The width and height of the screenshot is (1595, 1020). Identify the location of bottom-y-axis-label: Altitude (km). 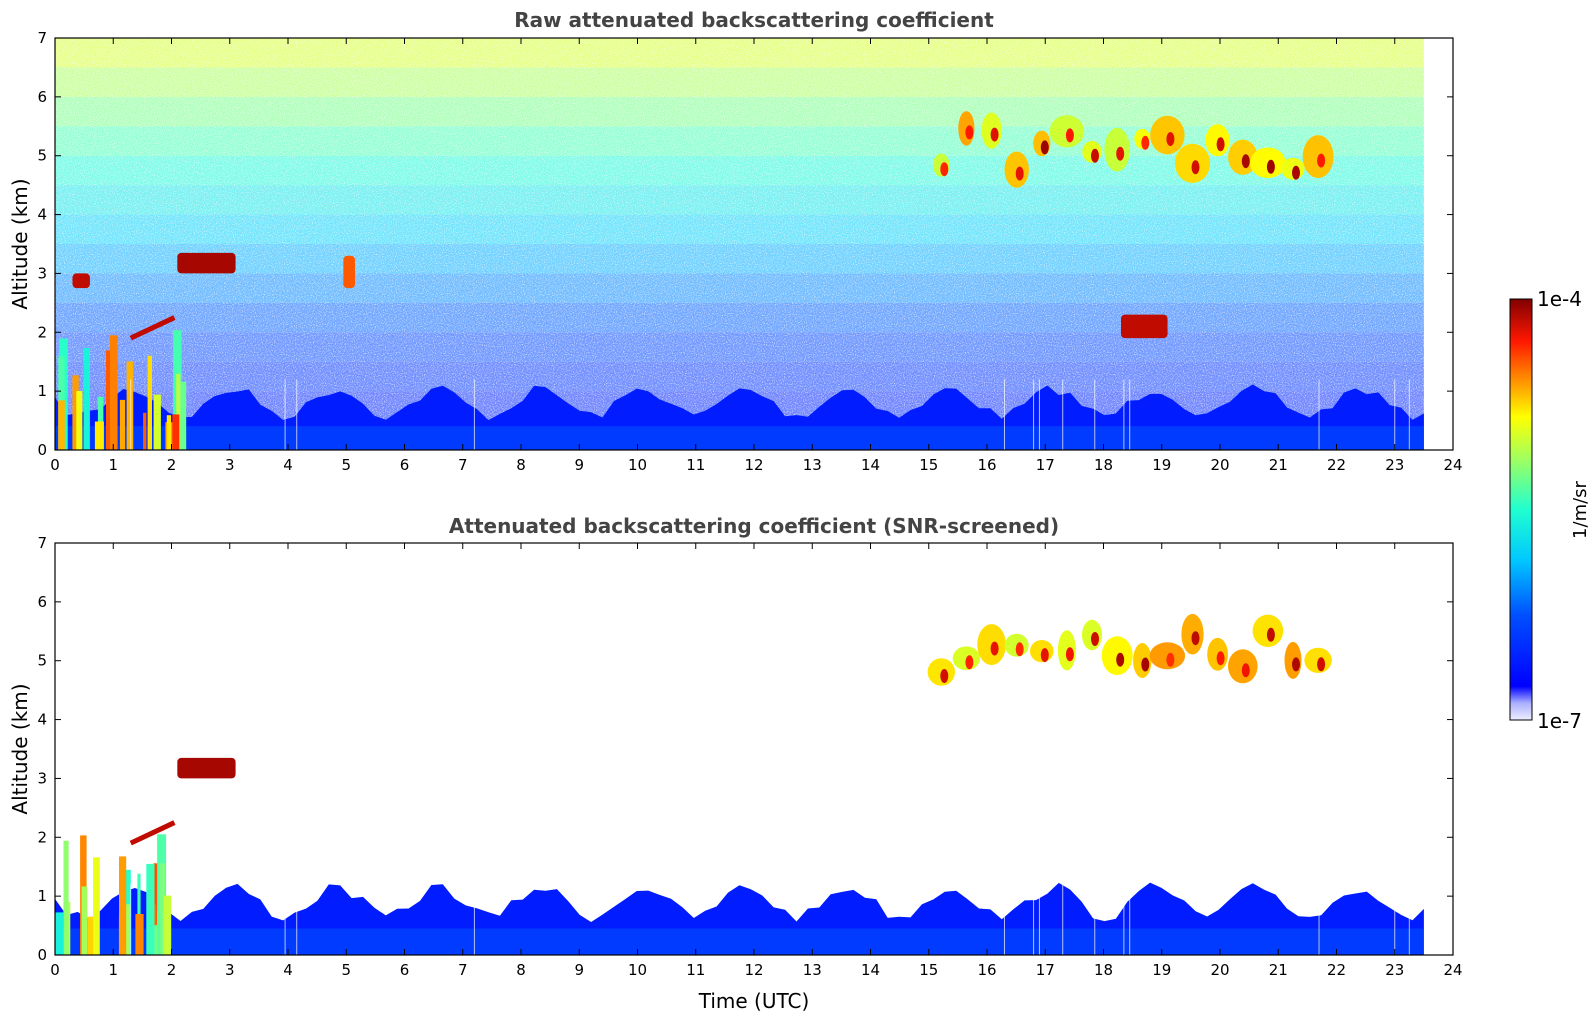
(20, 748).